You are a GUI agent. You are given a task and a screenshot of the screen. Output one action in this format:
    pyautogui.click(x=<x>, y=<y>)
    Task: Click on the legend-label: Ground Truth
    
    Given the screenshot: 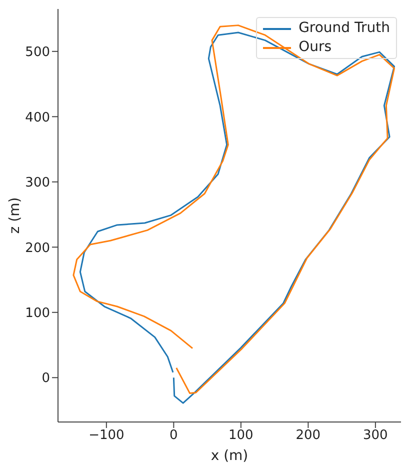 What is the action you would take?
    pyautogui.click(x=344, y=28)
    